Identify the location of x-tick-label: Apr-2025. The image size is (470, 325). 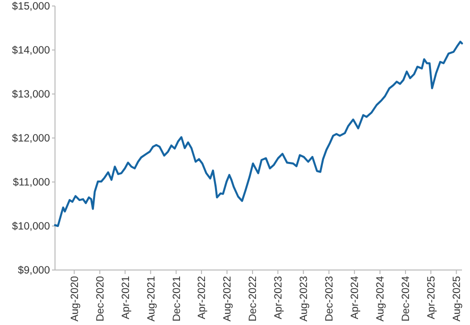
(431, 298).